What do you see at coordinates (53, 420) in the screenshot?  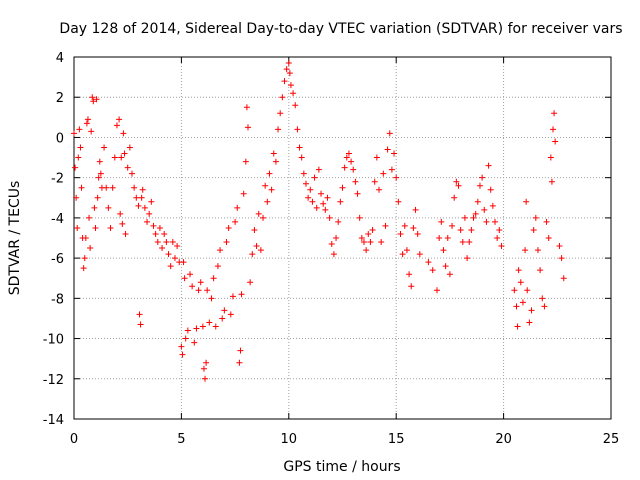 I see `y-tick-label: -14` at bounding box center [53, 420].